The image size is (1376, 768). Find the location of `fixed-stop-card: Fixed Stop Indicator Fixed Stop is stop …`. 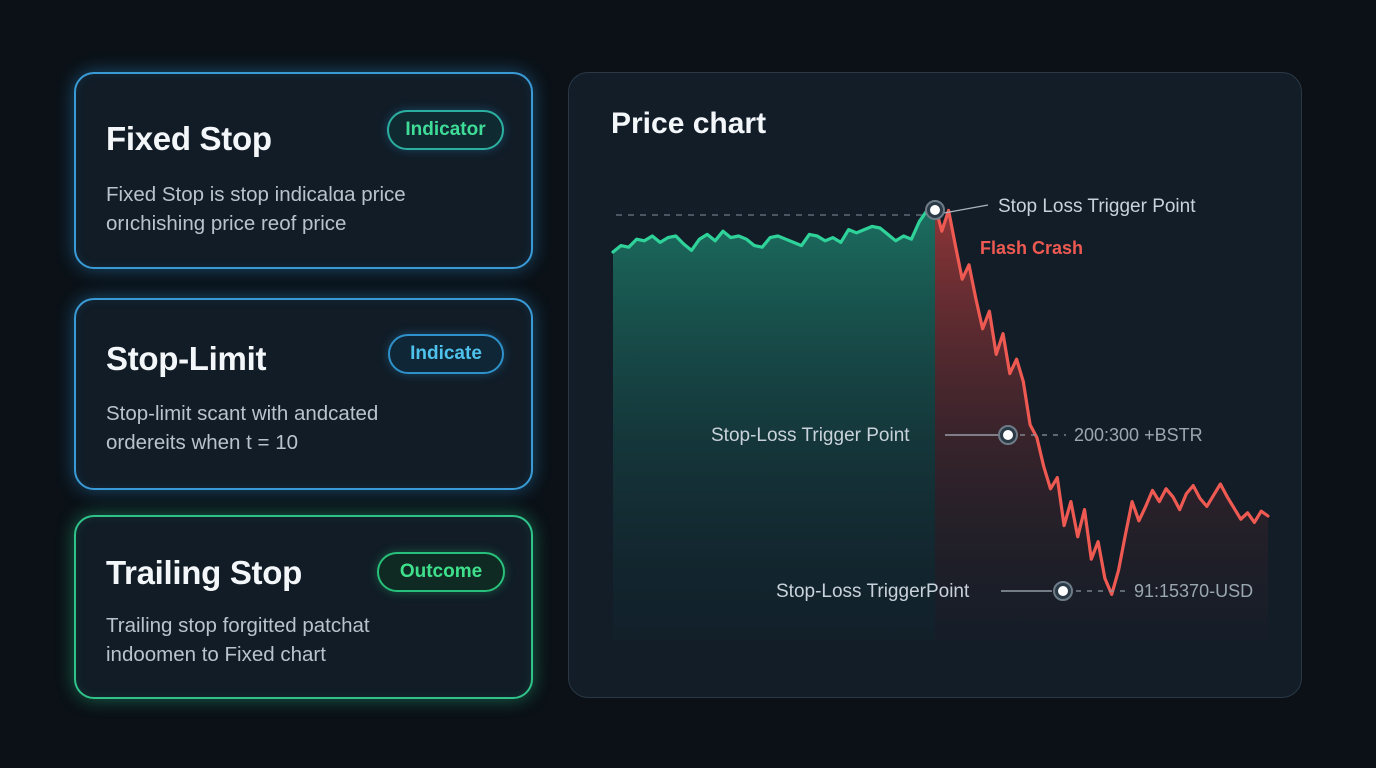

fixed-stop-card: Fixed Stop Indicator Fixed Stop is stop … is located at coordinates (303, 170).